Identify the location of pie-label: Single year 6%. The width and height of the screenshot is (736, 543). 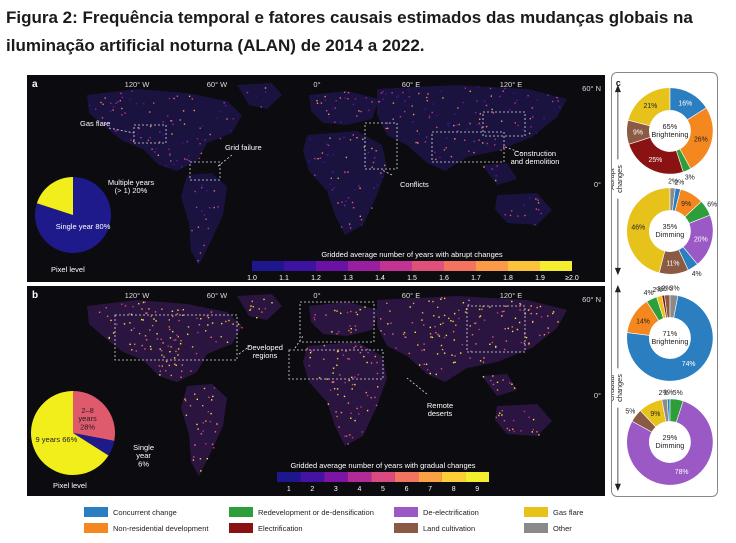
(143, 456).